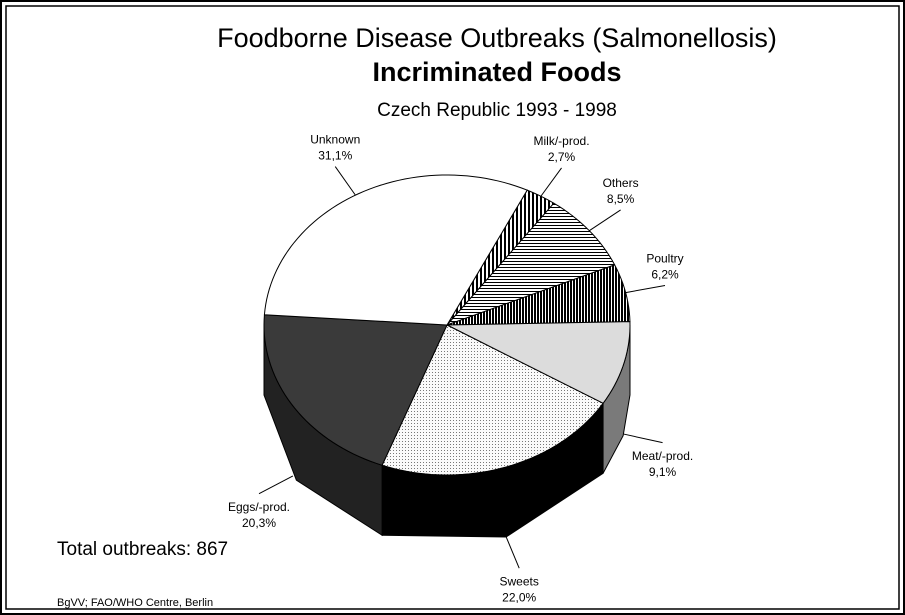 The width and height of the screenshot is (905, 615). I want to click on slice-label: Milk/-prod., so click(562, 141).